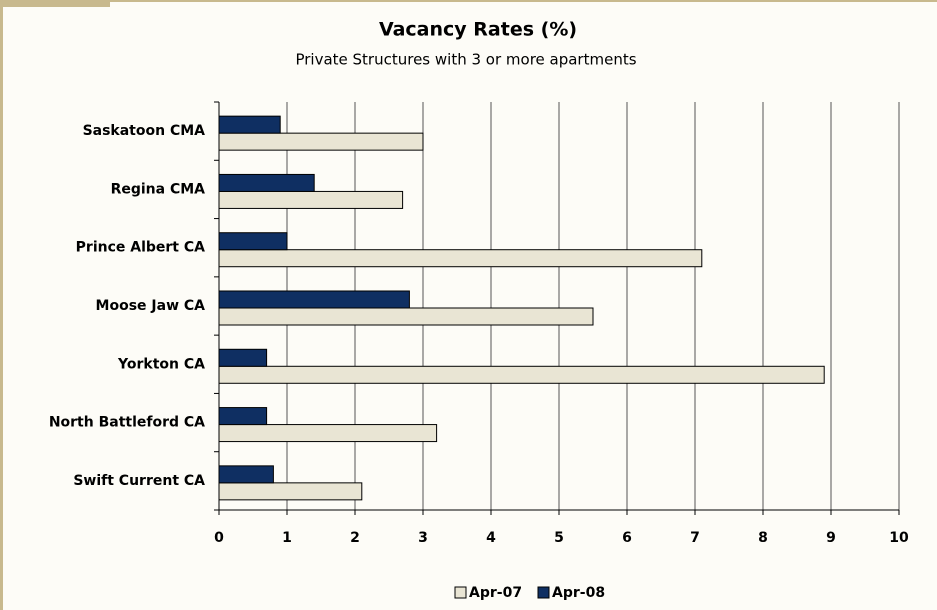 The image size is (937, 610). Describe the element at coordinates (763, 538) in the screenshot. I see `x-tick-label: 8` at that location.